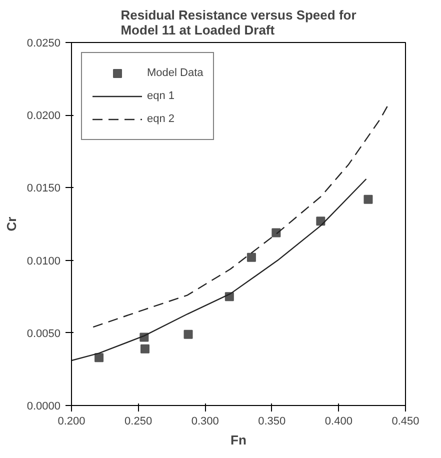 Image resolution: width=441 pixels, height=458 pixels. Describe the element at coordinates (272, 422) in the screenshot. I see `x-tick-label: 0.350` at that location.